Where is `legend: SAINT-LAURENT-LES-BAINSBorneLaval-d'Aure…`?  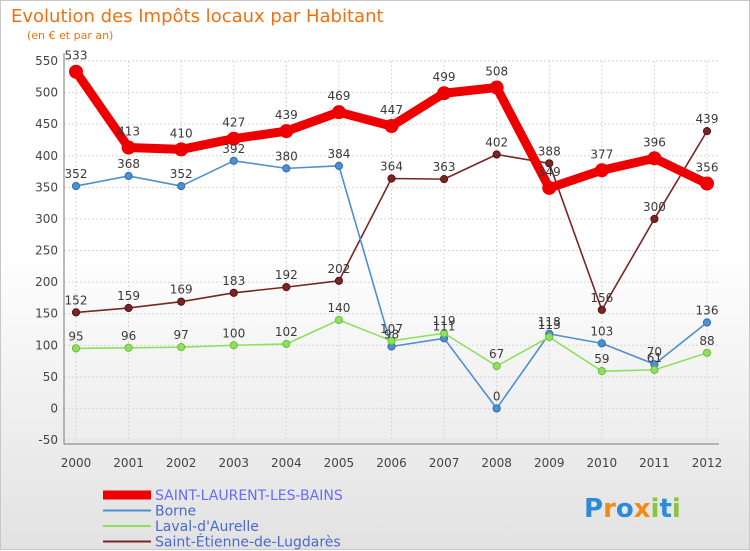 legend: SAINT-LAURENT-LES-BAINSBorneLaval-d'Aure… is located at coordinates (223, 519).